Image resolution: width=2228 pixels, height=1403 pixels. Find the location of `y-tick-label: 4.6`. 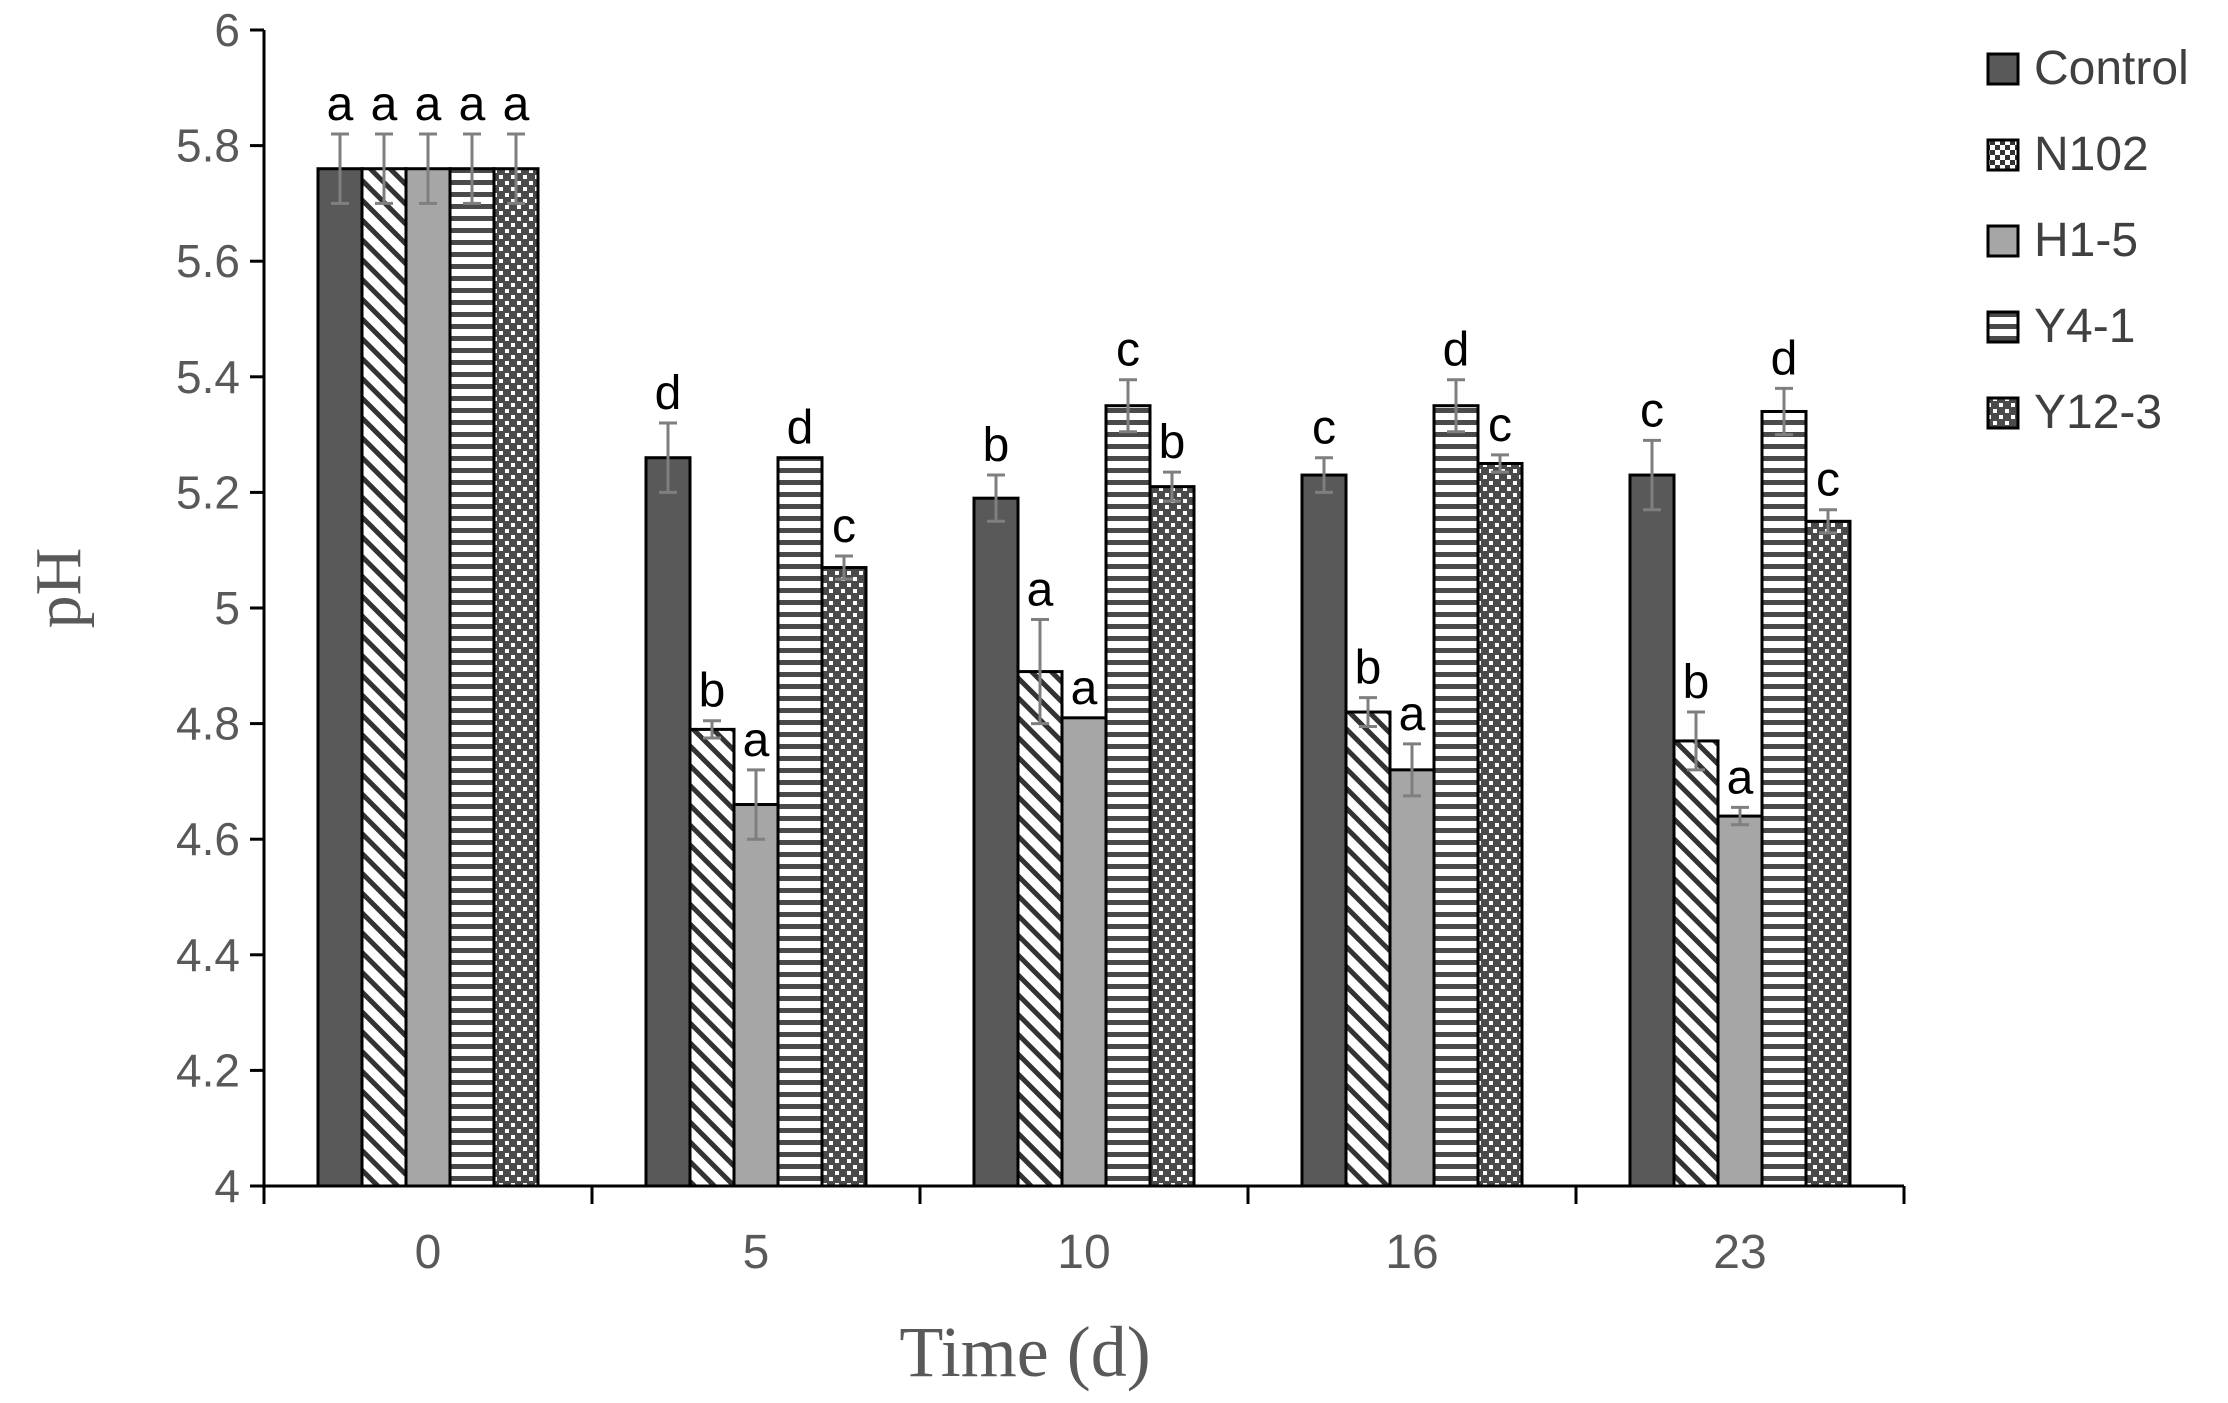

y-tick-label: 4.6 is located at coordinates (208, 839).